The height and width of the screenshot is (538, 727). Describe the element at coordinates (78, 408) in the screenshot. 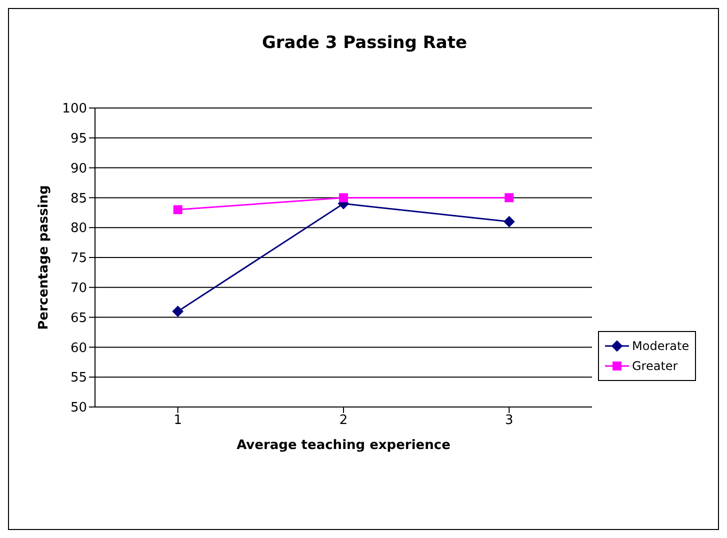

I see `y-tick-label: 50` at that location.